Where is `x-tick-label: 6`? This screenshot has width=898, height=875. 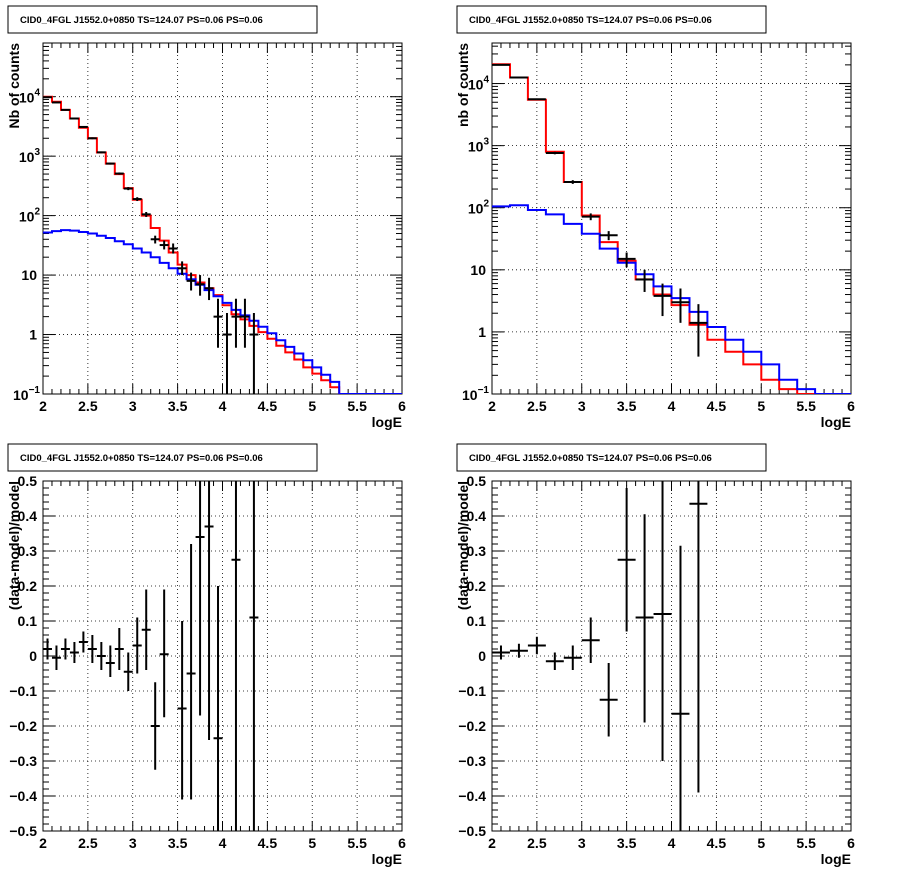 x-tick-label: 6 is located at coordinates (851, 406).